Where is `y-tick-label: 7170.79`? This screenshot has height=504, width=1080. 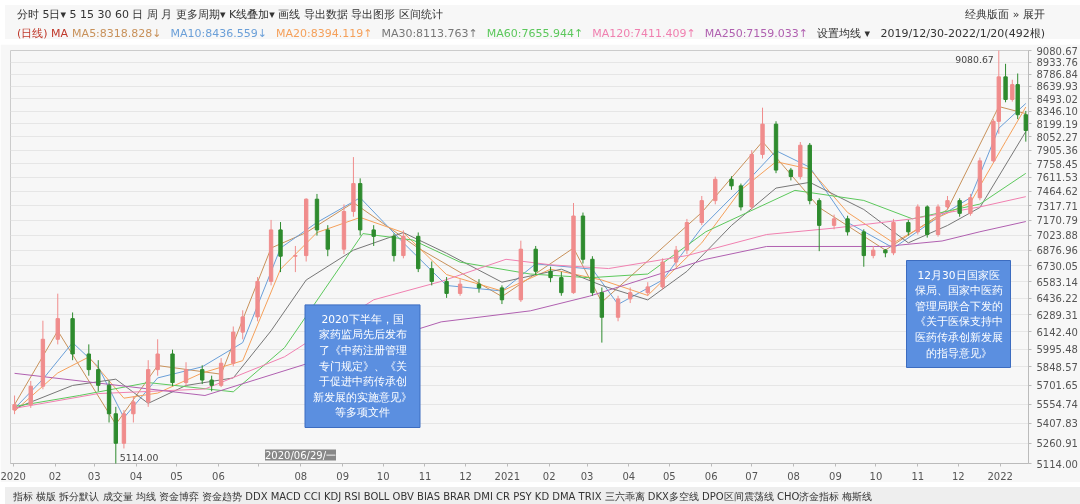 y-tick-label: 7170.79 is located at coordinates (1057, 221).